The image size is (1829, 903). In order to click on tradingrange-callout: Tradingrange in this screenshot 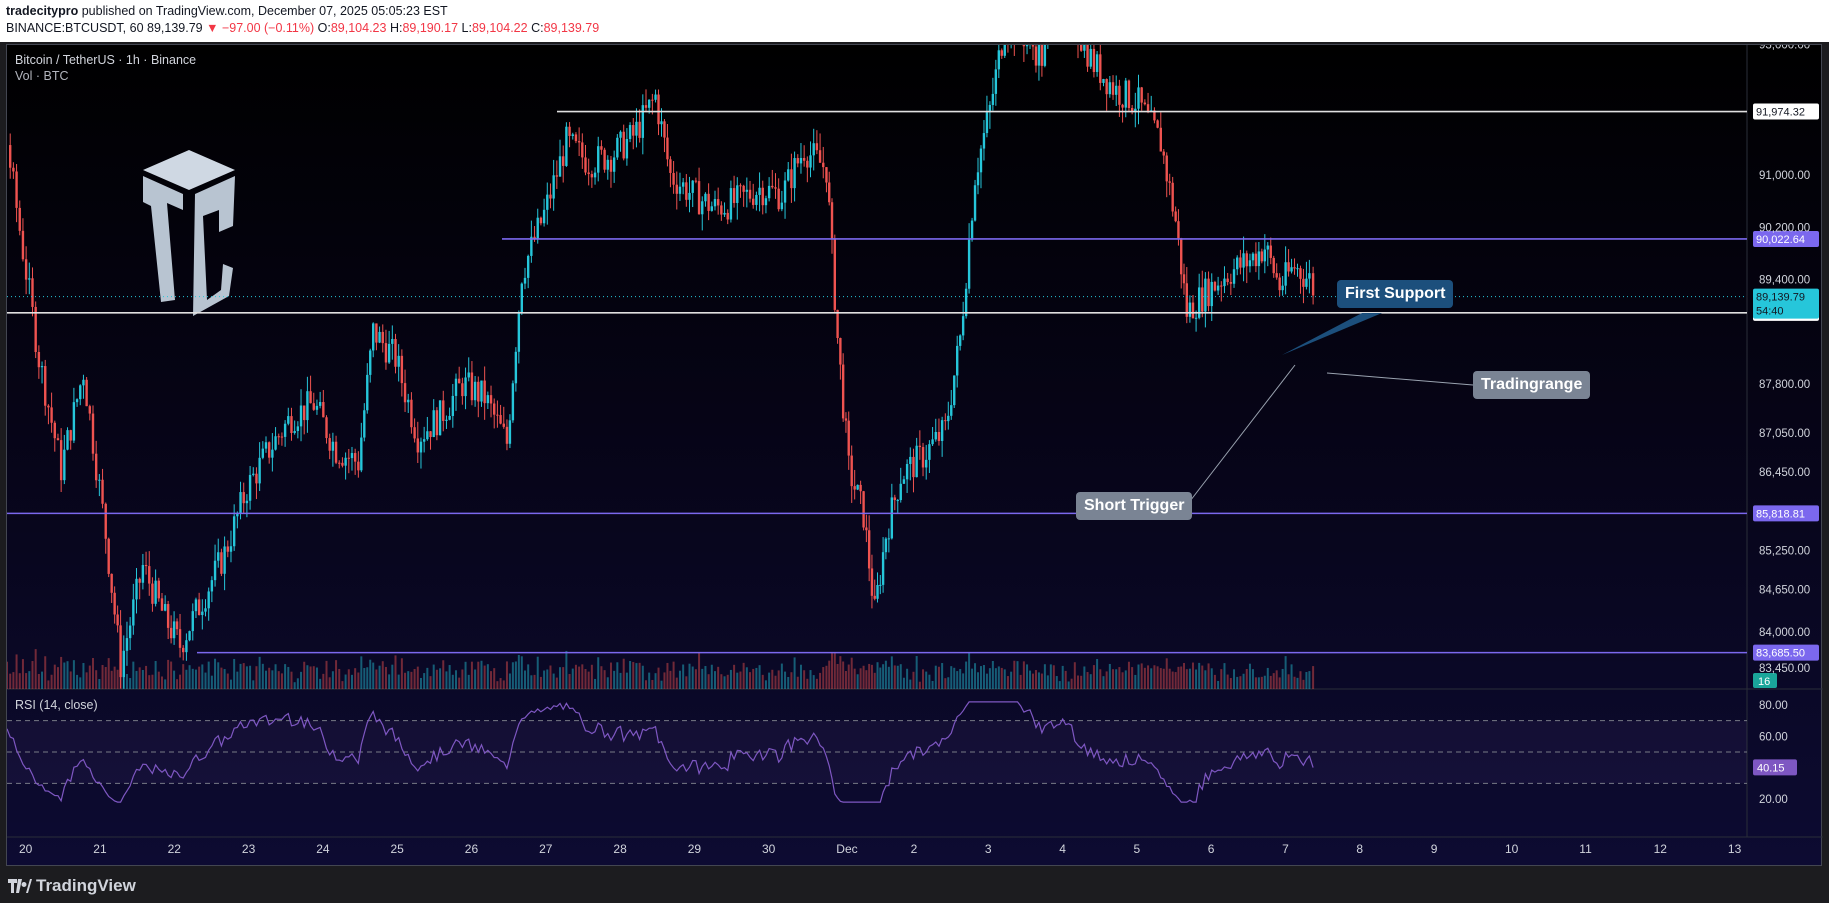, I will do `click(1532, 385)`.